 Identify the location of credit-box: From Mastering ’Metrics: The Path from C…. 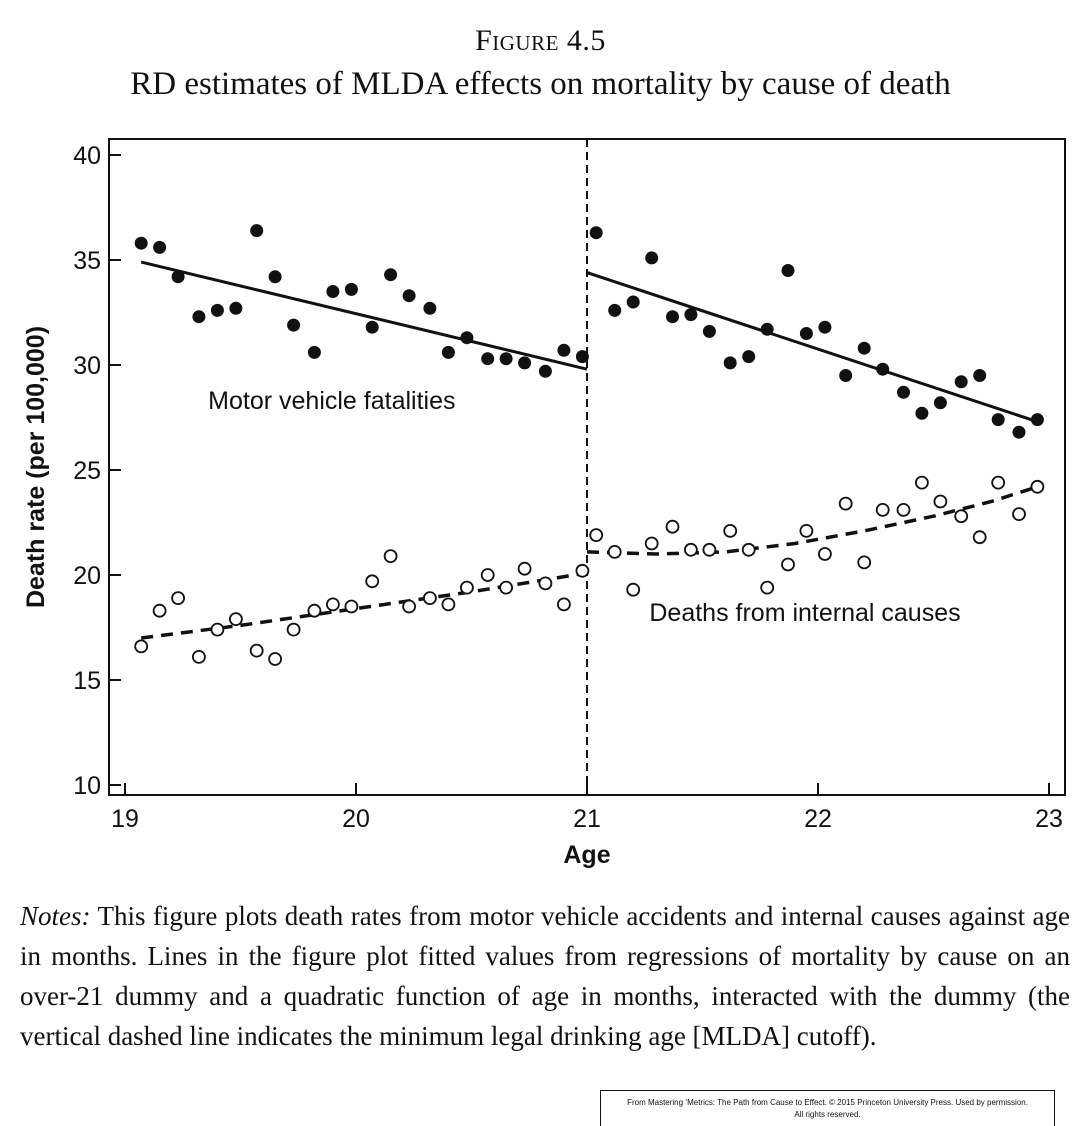
(827, 1108).